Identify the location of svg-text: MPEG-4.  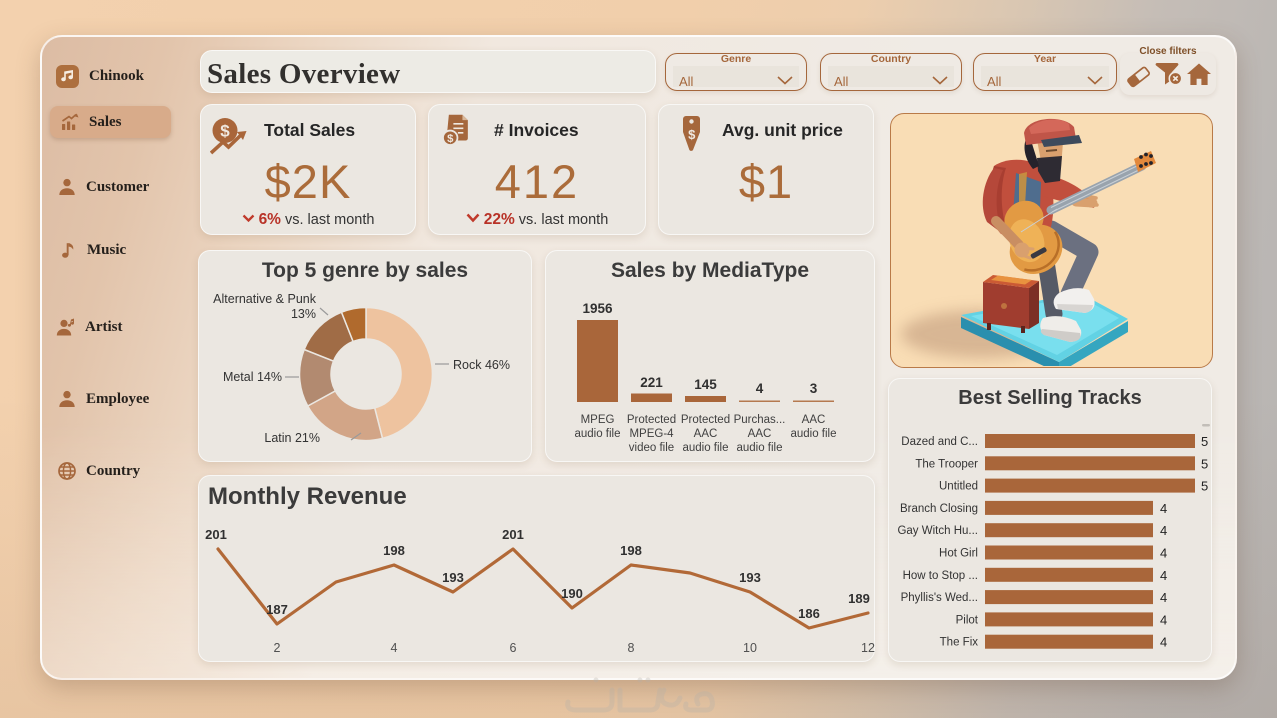
(651, 434).